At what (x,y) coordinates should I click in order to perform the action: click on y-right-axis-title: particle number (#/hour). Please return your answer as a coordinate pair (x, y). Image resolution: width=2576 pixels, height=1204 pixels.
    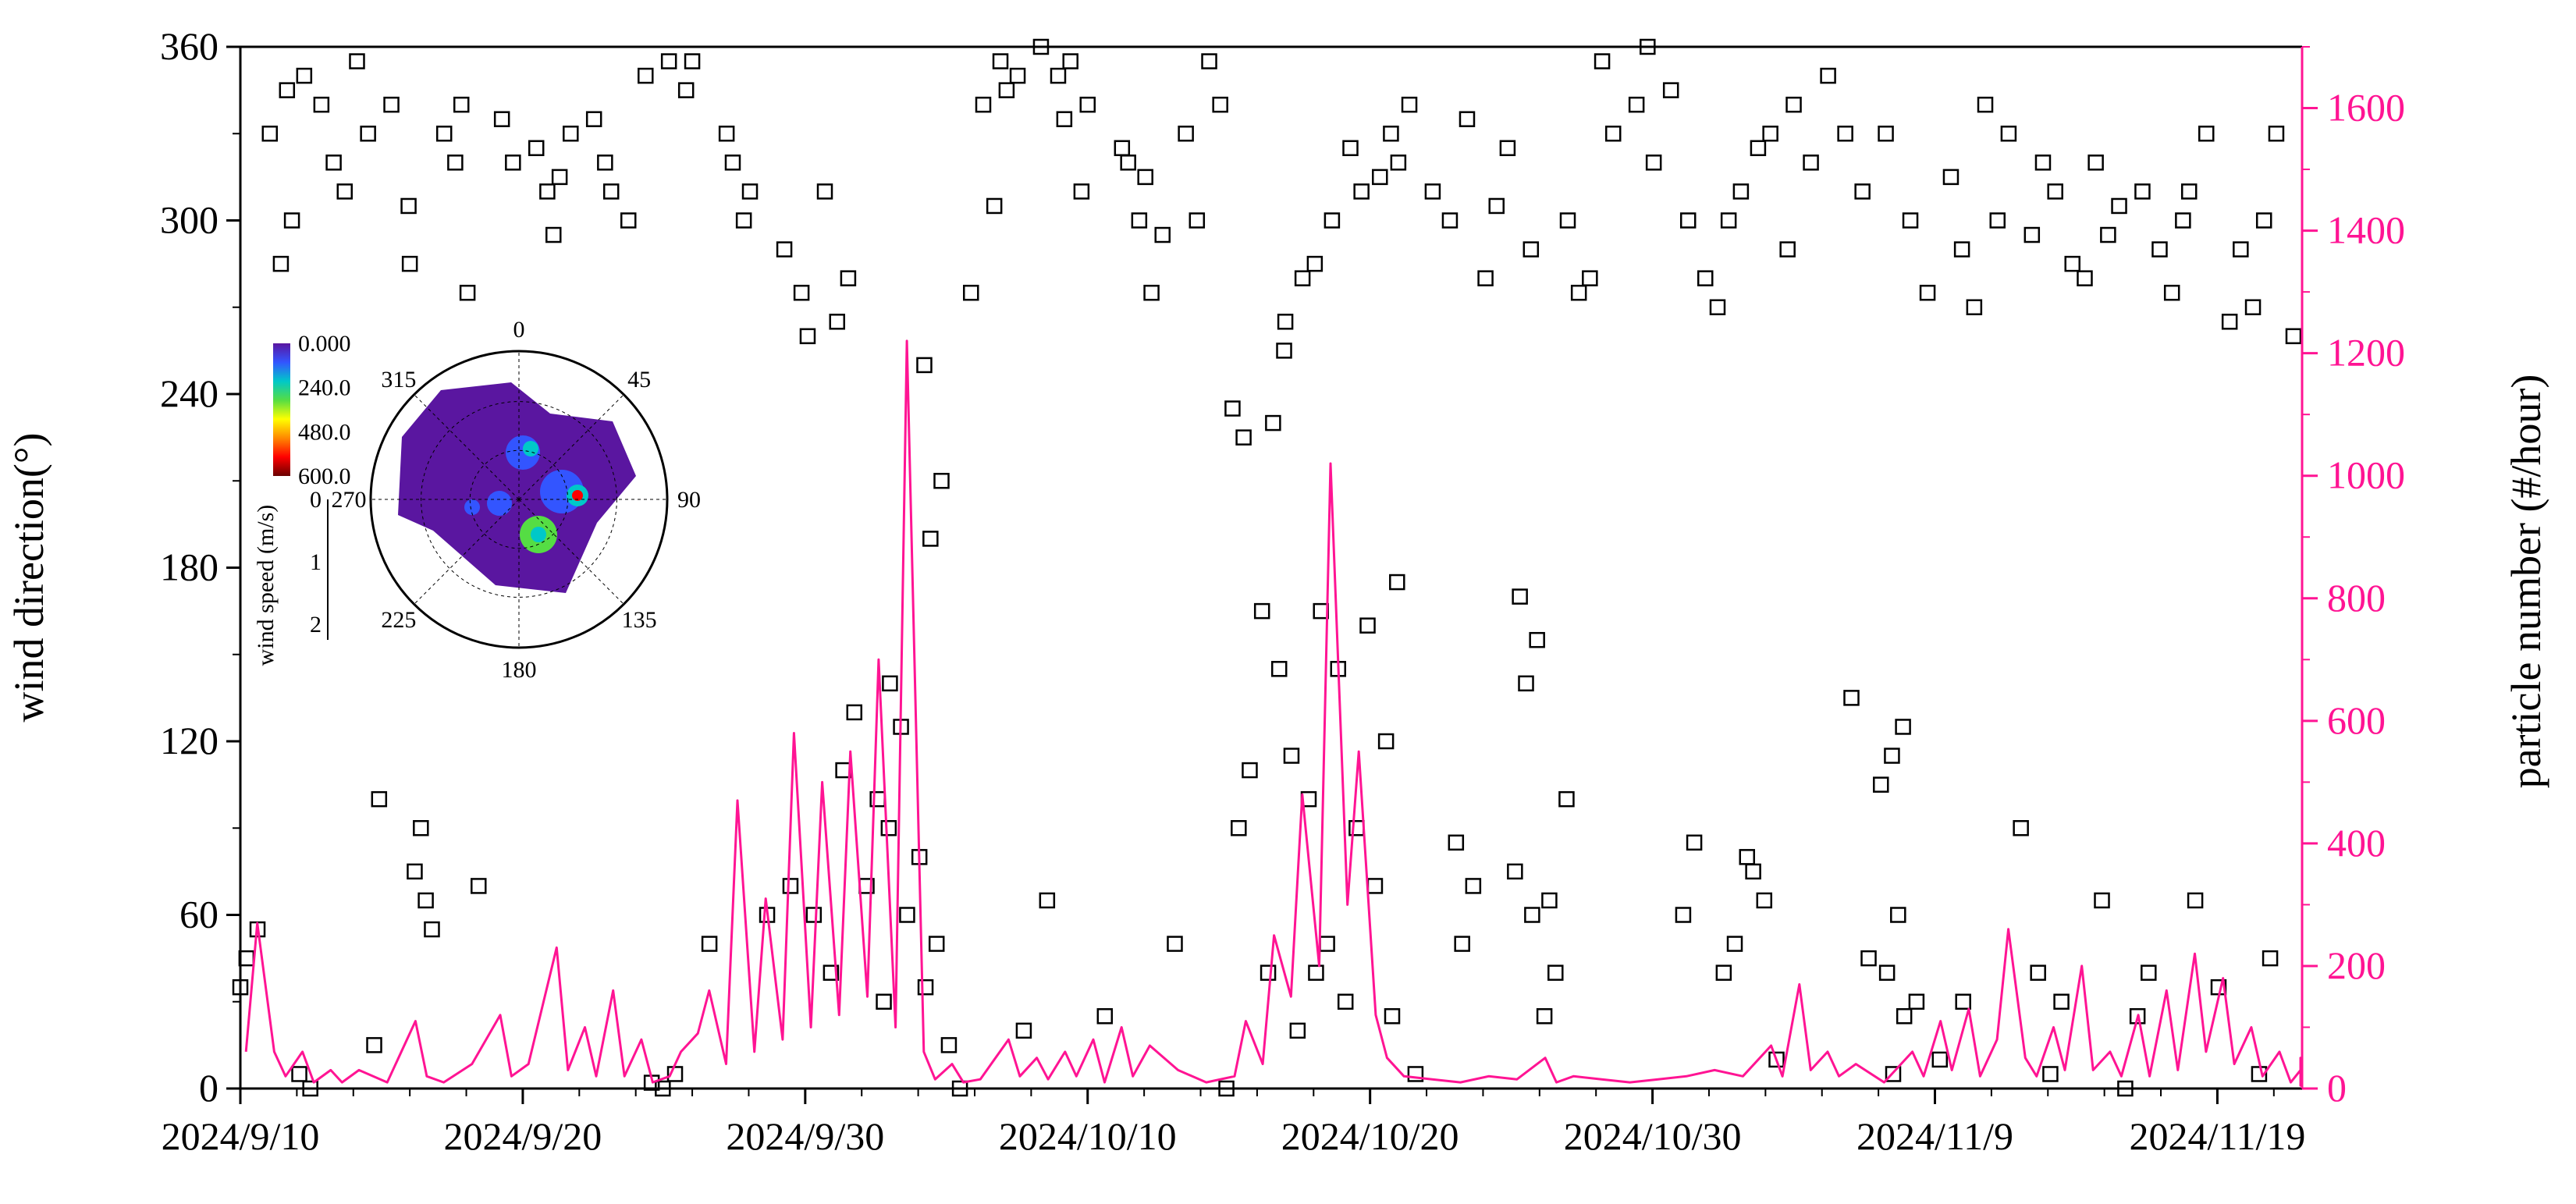
    Looking at the image, I should click on (2526, 582).